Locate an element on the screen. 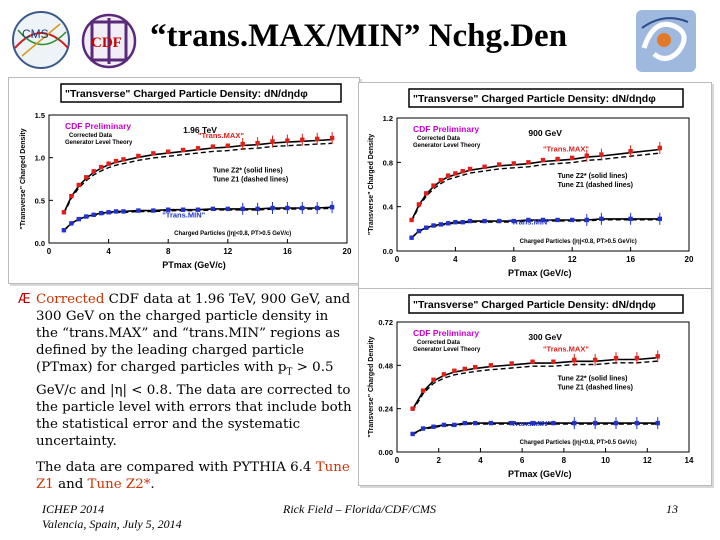  footer-author: Rick Field – Florida/CDF/CMS is located at coordinates (359, 509).